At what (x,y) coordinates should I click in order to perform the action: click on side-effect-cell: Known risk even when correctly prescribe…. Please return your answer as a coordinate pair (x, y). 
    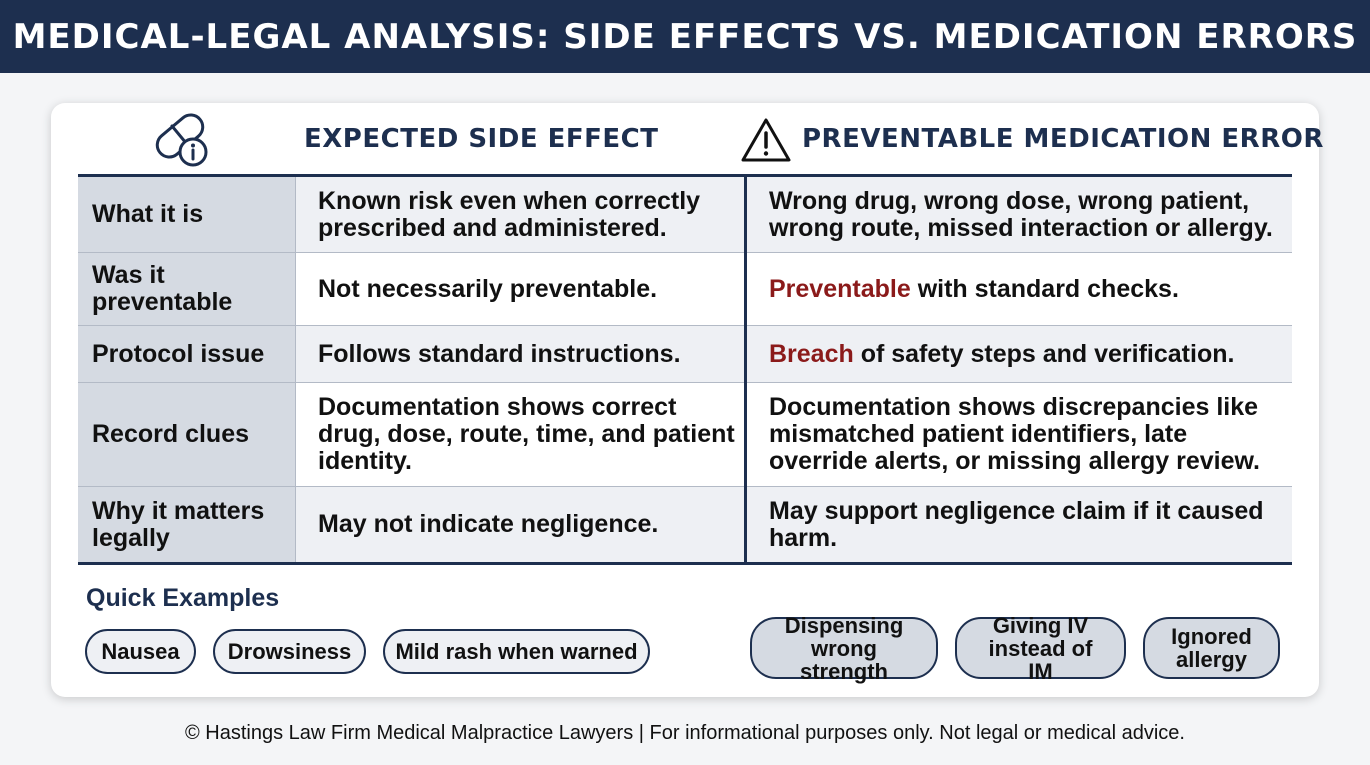
    Looking at the image, I should click on (521, 214).